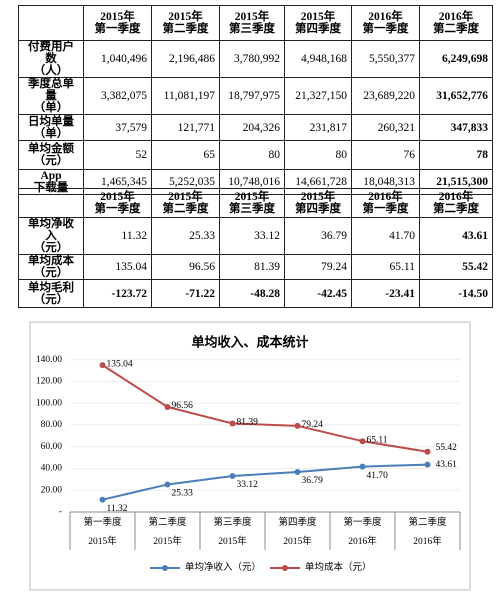  I want to click on row-label: 季度总单量 （单）, so click(51, 96).